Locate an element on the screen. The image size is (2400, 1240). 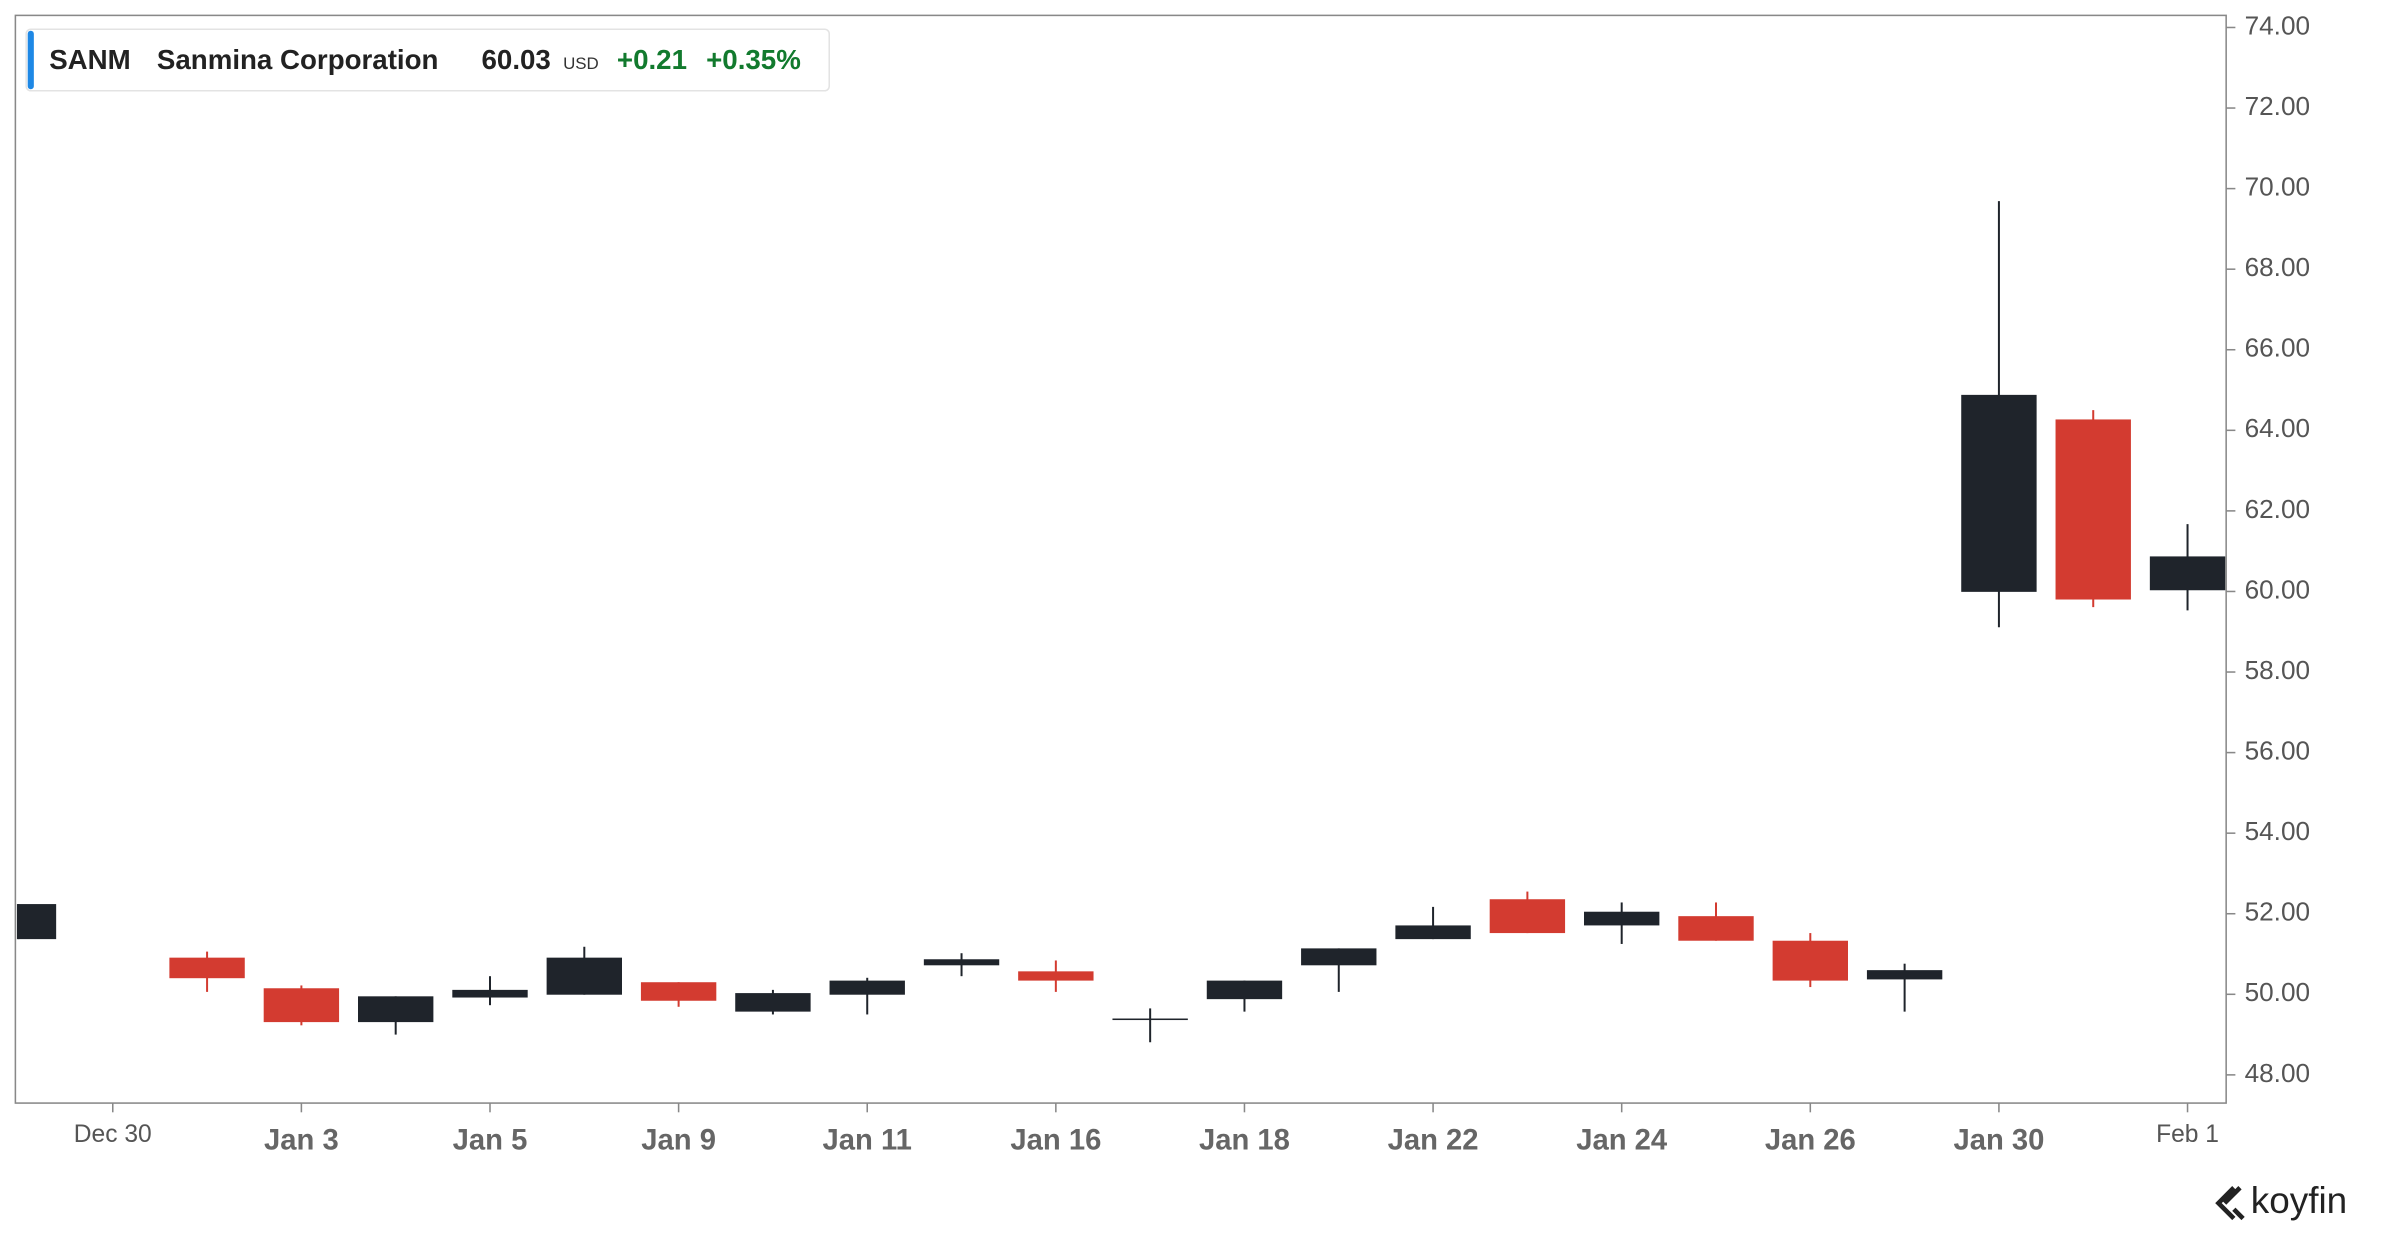
x-tick-label: Jan 9 is located at coordinates (678, 1140).